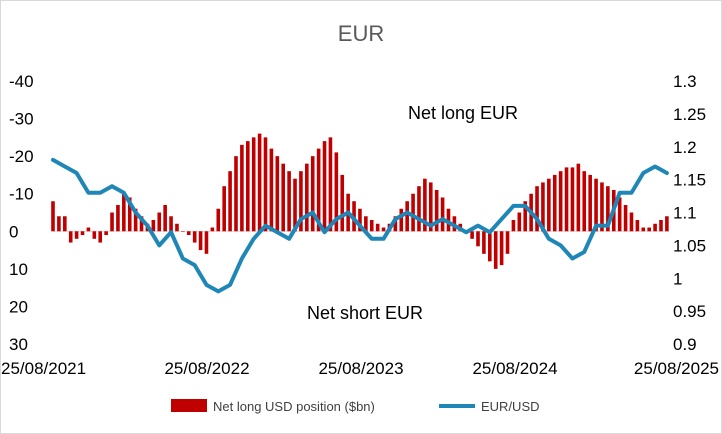  What do you see at coordinates (689, 114) in the screenshot?
I see `right-tick-label: 1.25` at bounding box center [689, 114].